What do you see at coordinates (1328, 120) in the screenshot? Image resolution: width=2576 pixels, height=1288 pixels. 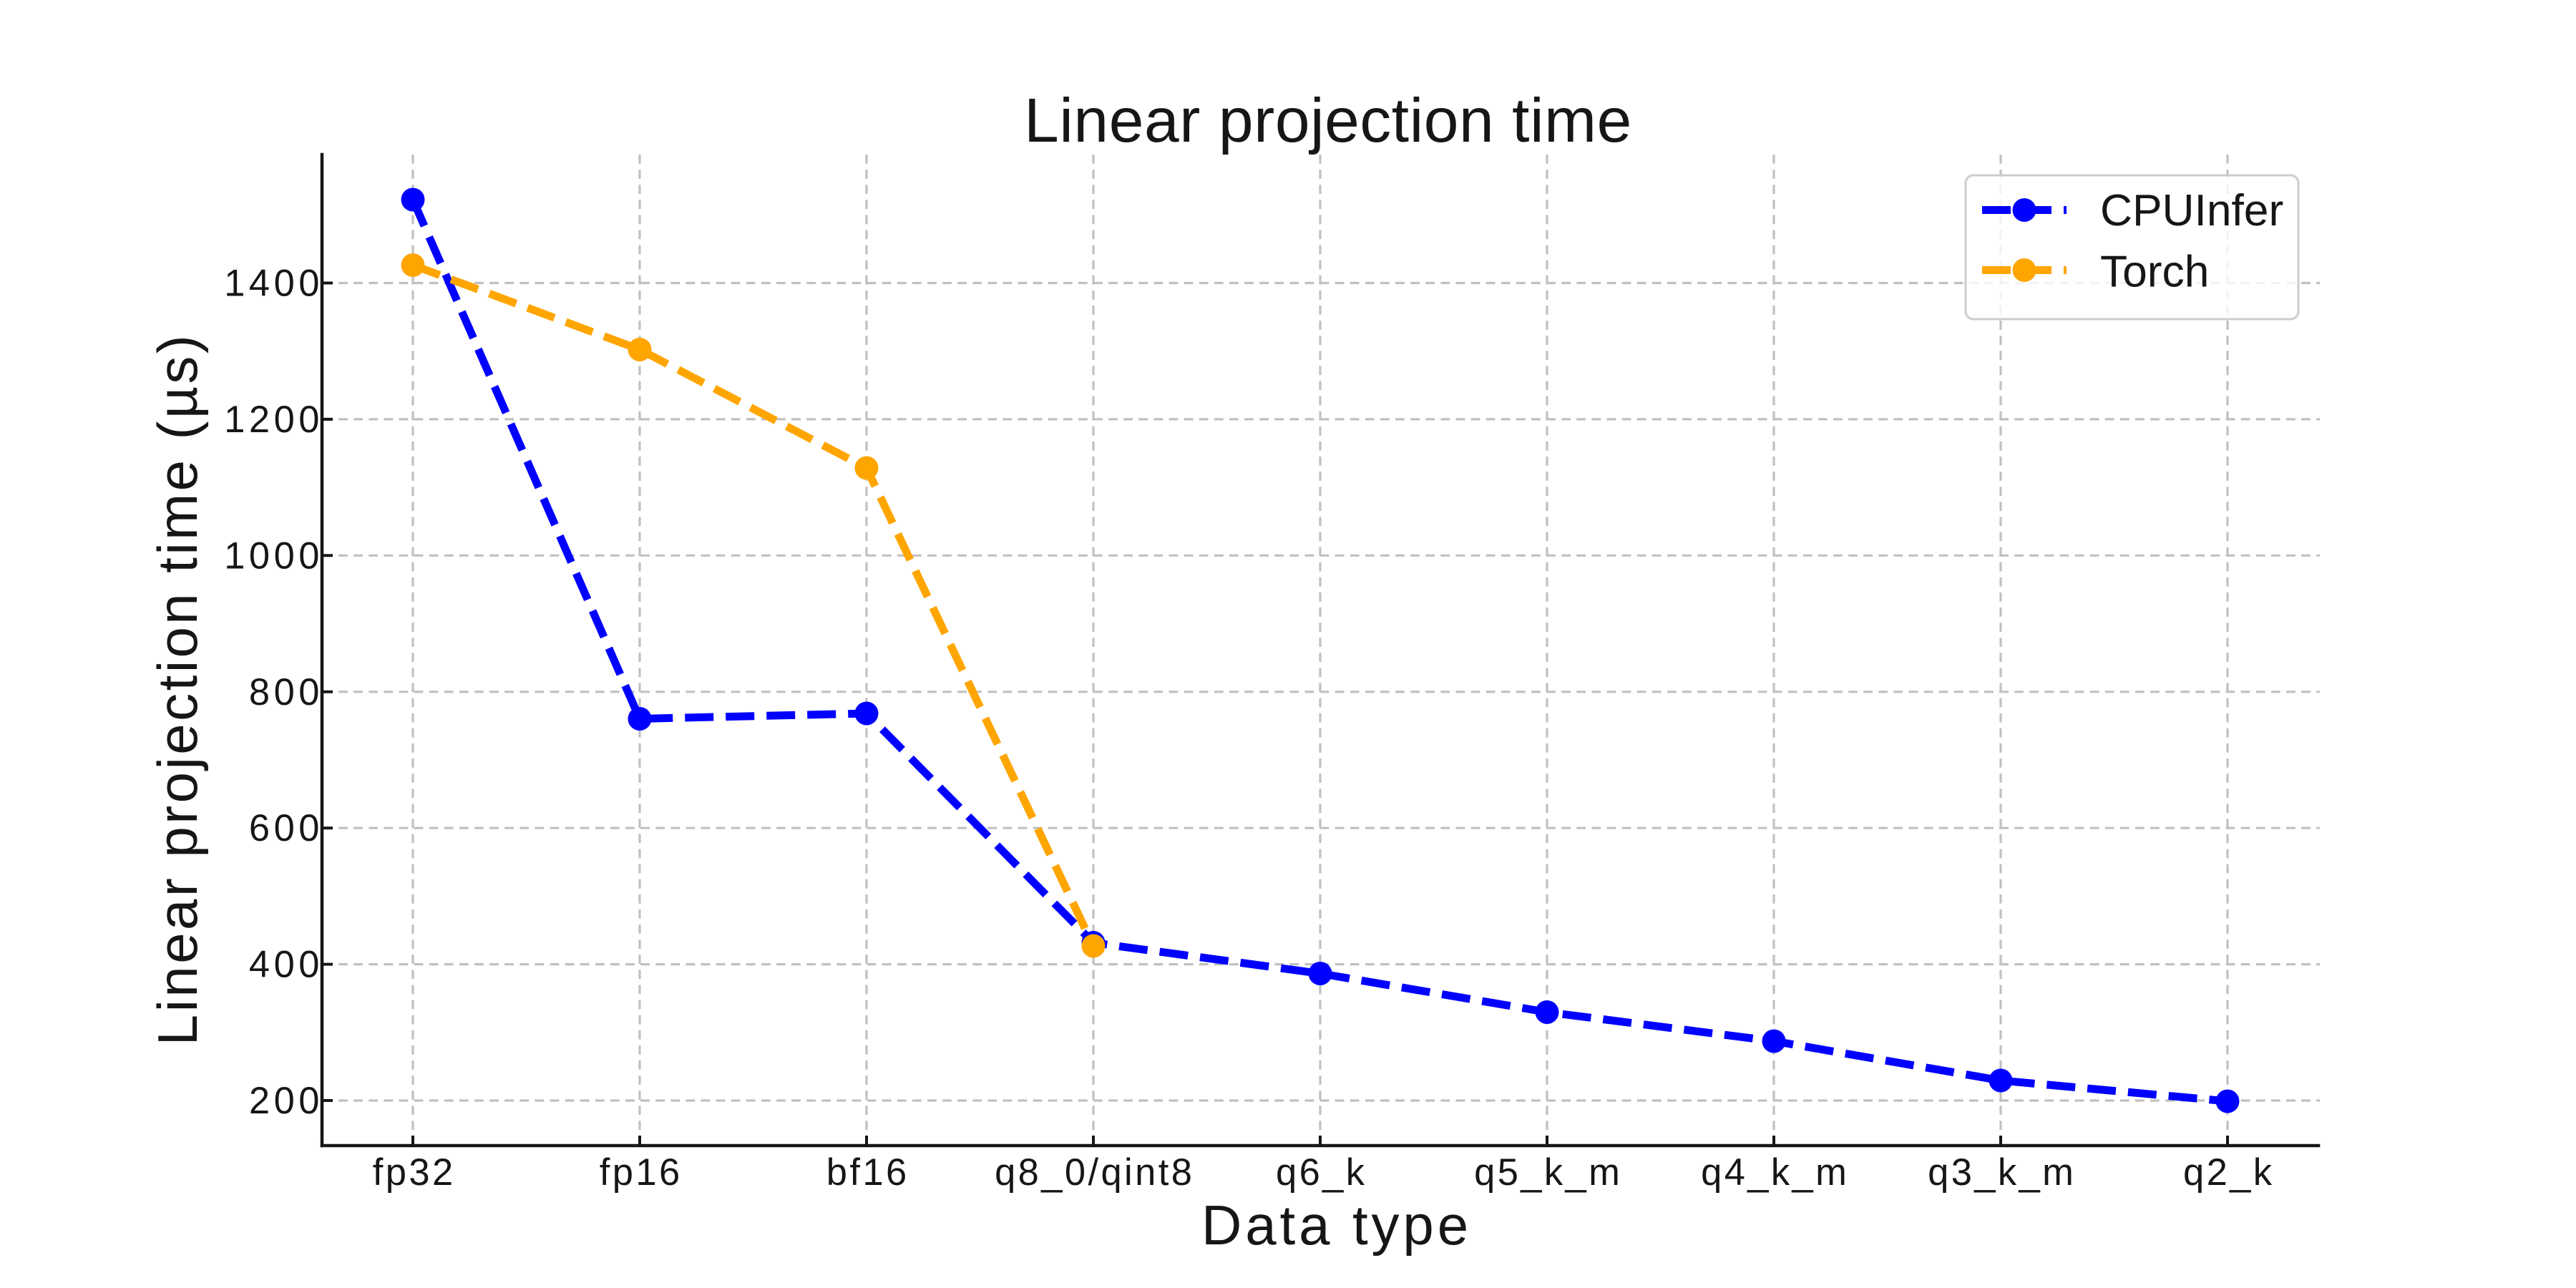 I see `svg-text: Linear projection time` at bounding box center [1328, 120].